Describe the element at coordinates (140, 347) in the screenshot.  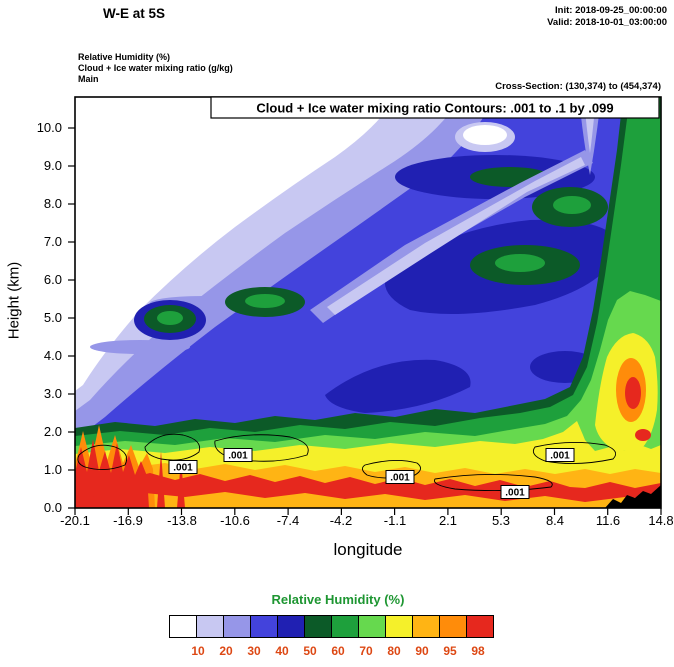
I see `dry-streak` at that location.